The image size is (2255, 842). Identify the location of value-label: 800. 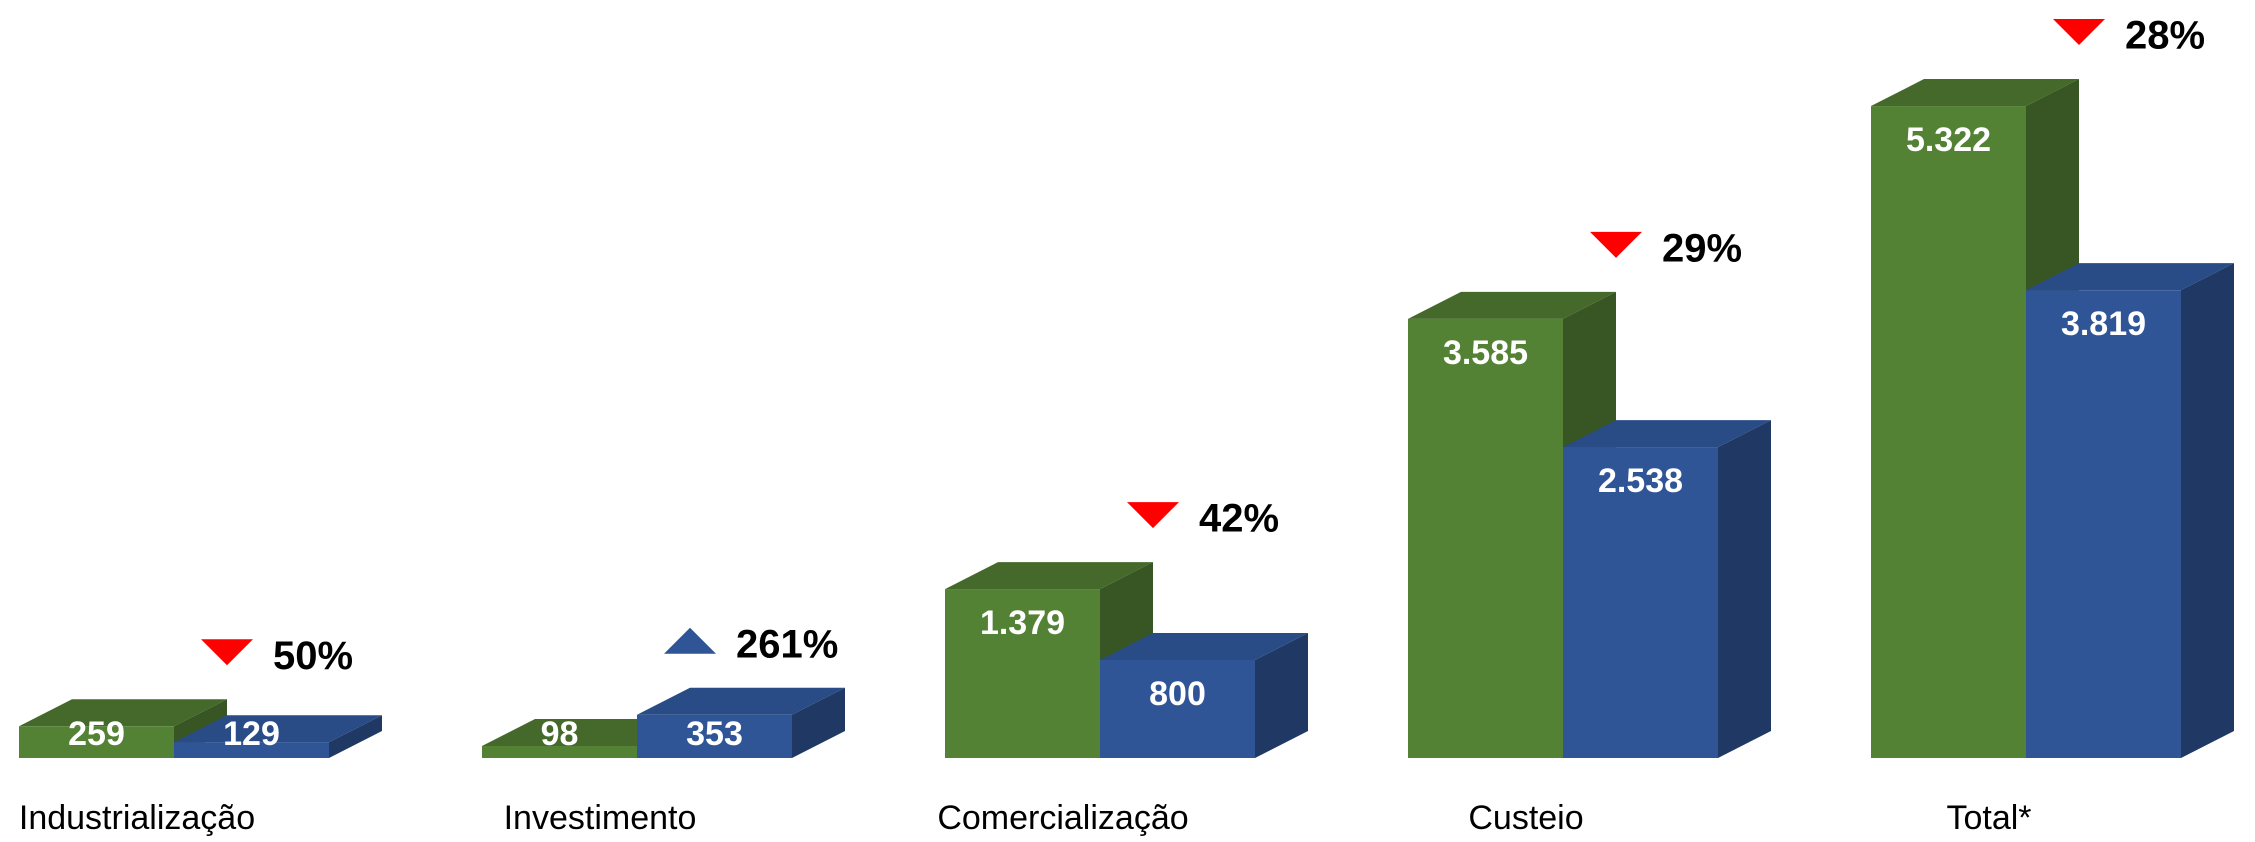
(1177, 694).